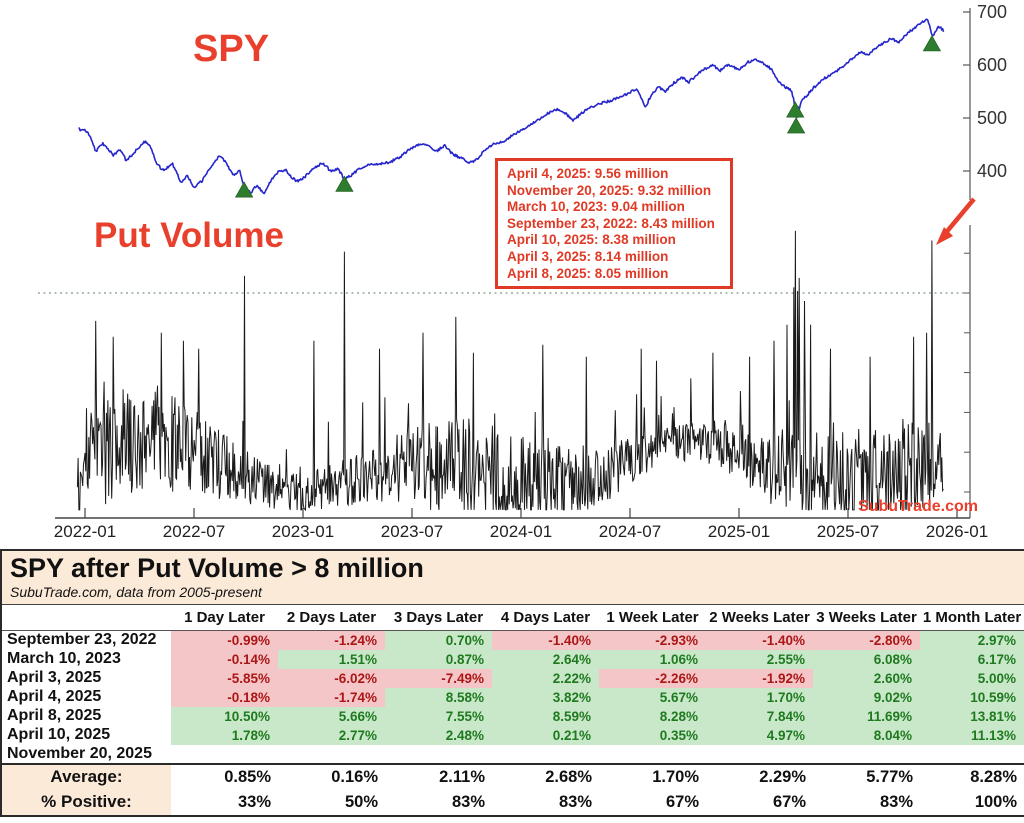  I want to click on summary-value-cell: 67%, so click(759, 802).